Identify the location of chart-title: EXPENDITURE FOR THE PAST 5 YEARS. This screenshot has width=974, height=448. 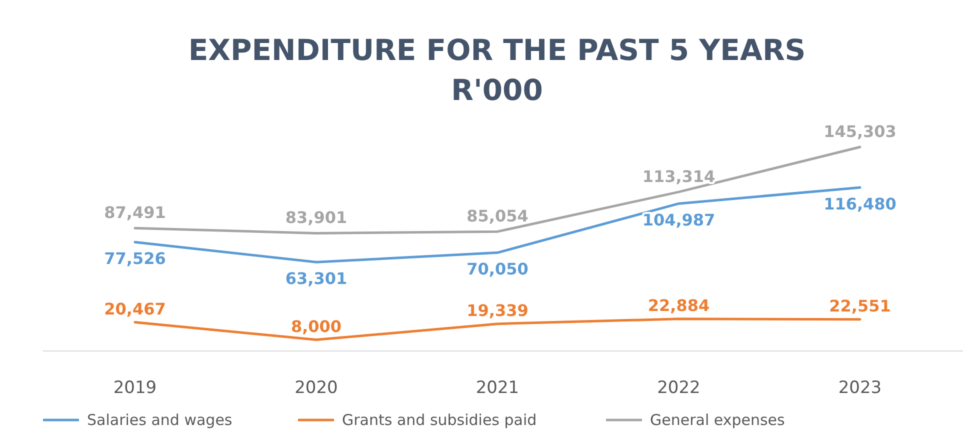
(497, 50).